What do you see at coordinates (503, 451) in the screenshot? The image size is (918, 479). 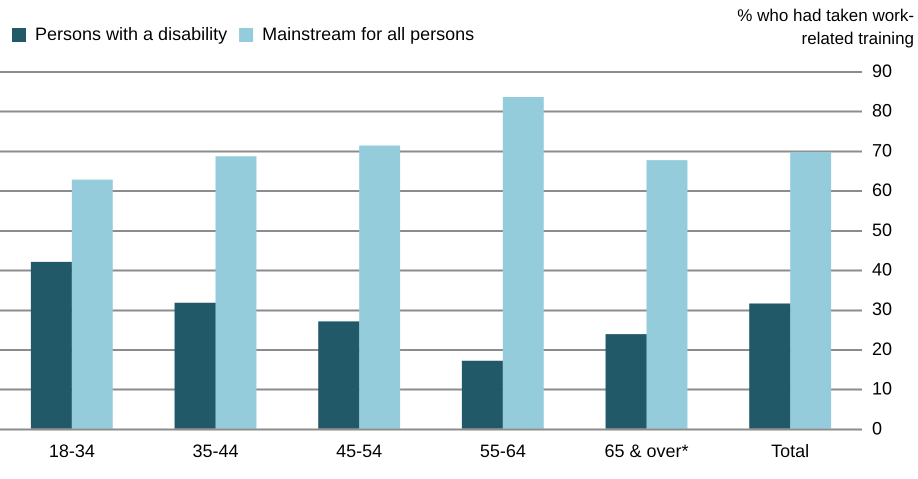 I see `x-tick-label: 55-64` at bounding box center [503, 451].